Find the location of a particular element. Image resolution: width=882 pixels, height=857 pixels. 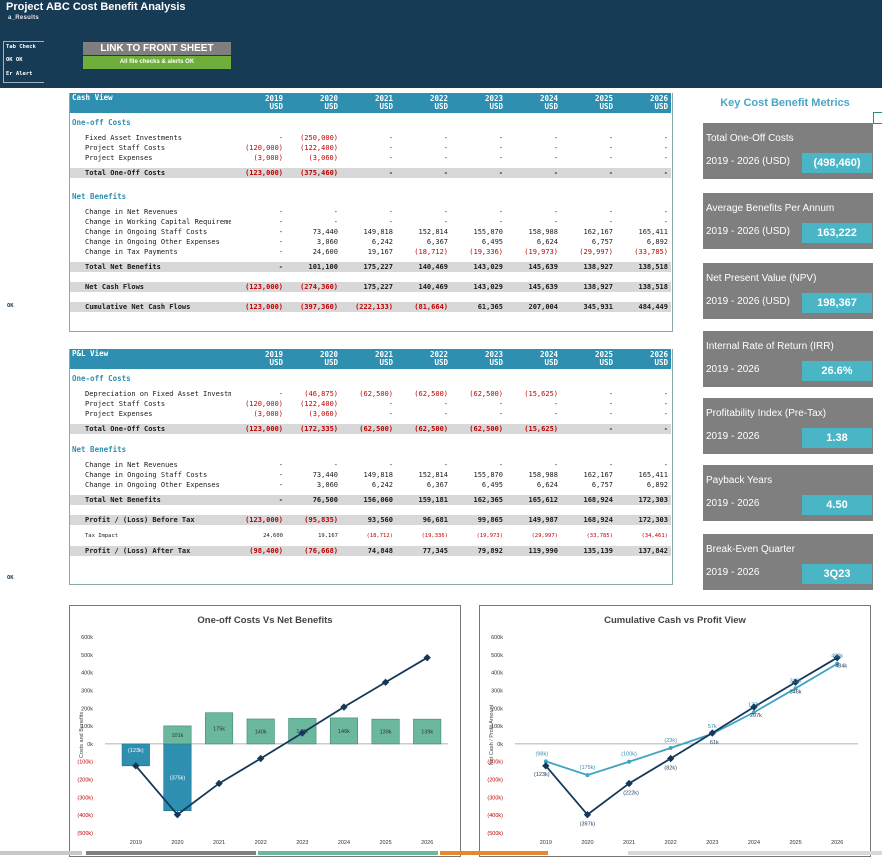

value-cell: (120,000) is located at coordinates (264, 148).